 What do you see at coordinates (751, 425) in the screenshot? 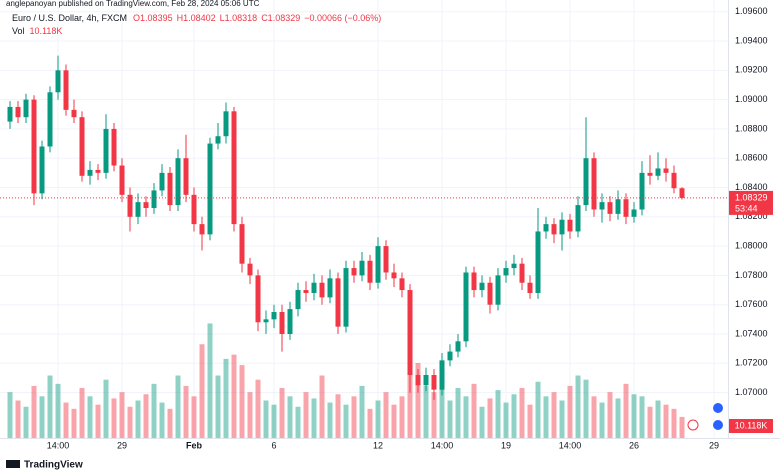
I see `volume-tag: 10.118K` at bounding box center [751, 425].